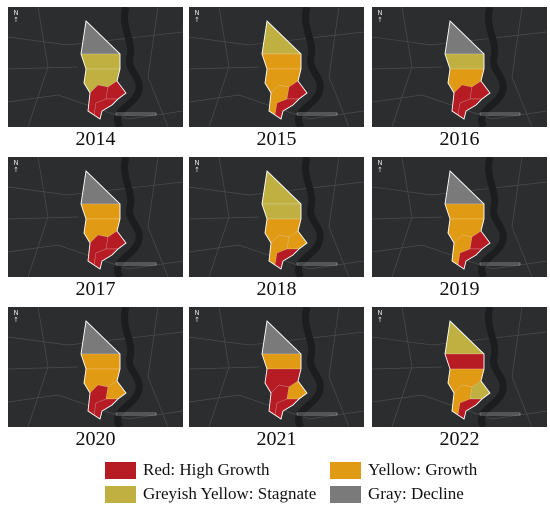  Describe the element at coordinates (95, 139) in the screenshot. I see `year-label: 2014` at that location.